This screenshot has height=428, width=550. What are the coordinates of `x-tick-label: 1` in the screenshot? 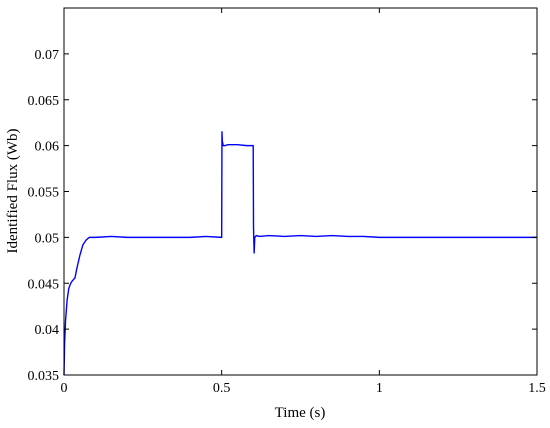 It's located at (379, 388).